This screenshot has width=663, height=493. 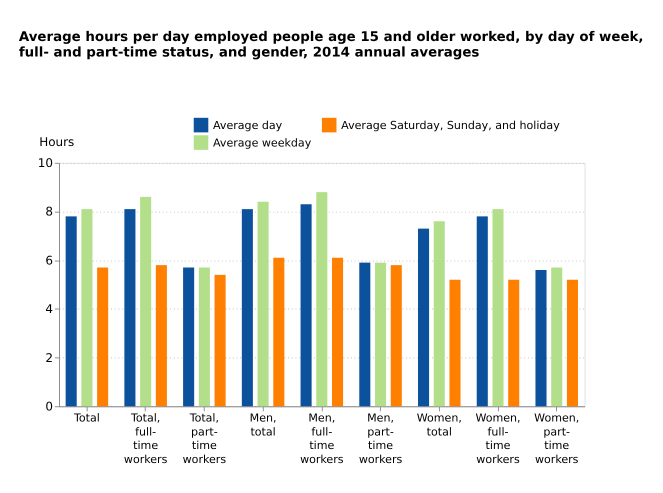 What do you see at coordinates (49, 260) in the screenshot?
I see `y-tick-label: 6` at bounding box center [49, 260].